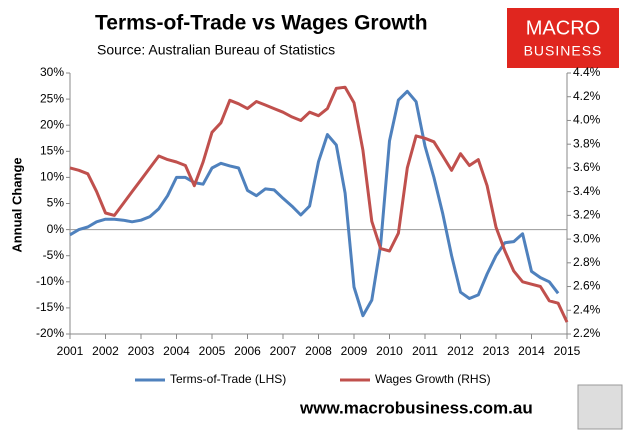 The width and height of the screenshot is (631, 432). I want to click on x-tick-label: 2015, so click(567, 351).